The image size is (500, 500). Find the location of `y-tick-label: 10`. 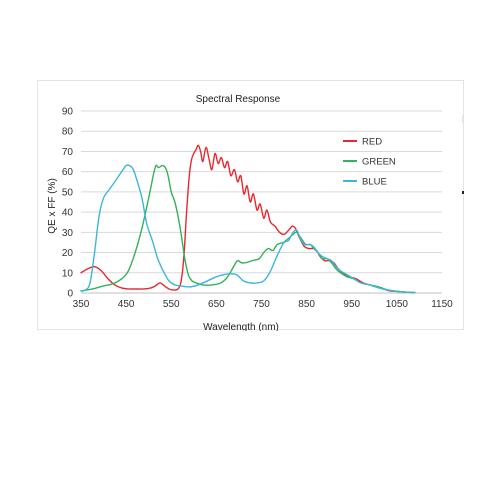

y-tick-label: 10 is located at coordinates (68, 273).